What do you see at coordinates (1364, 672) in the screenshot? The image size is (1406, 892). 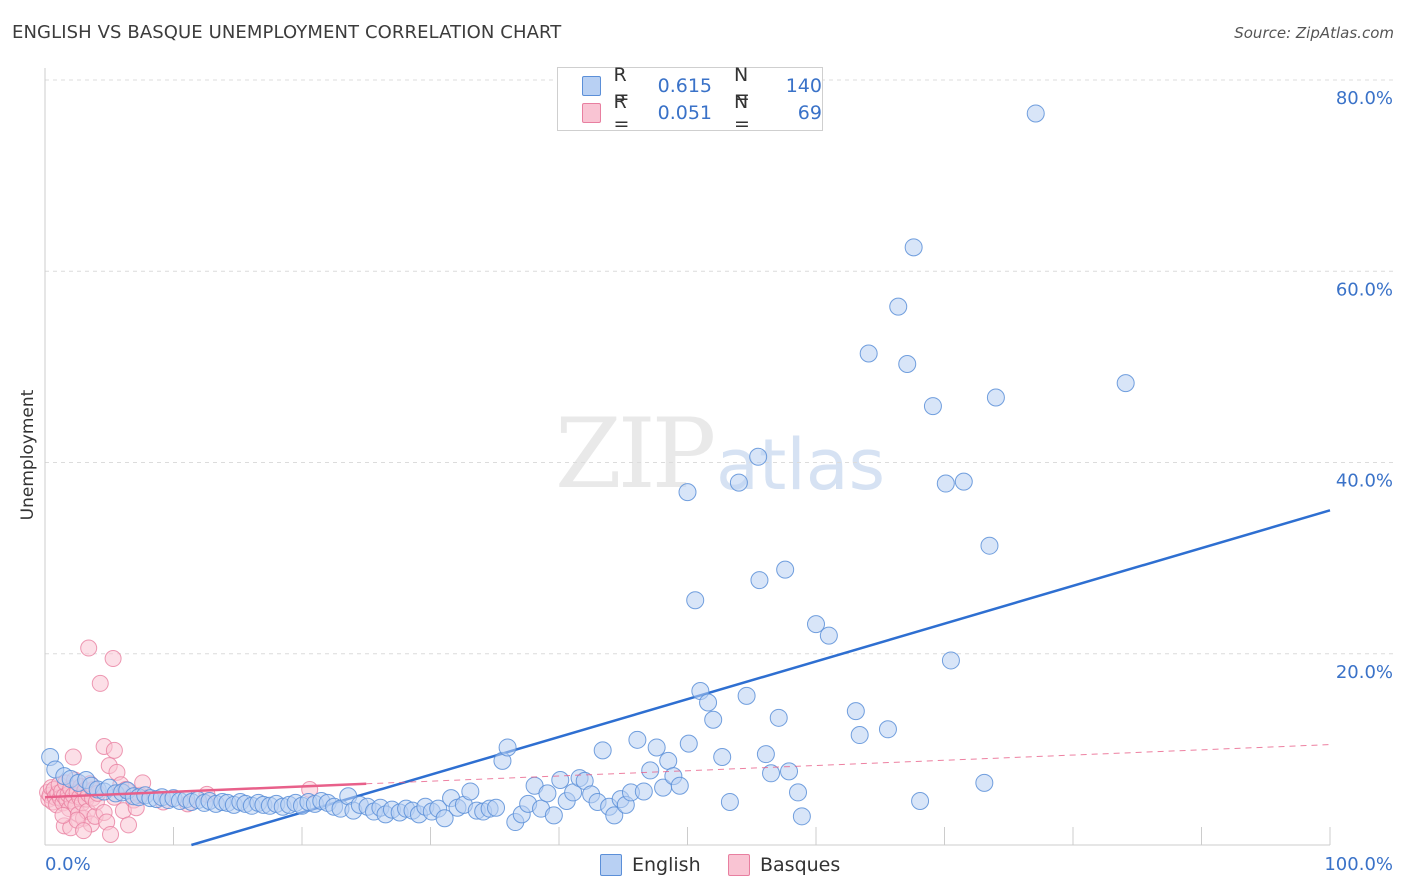 I see `y-tick-label: 20.0%` at bounding box center [1364, 672].